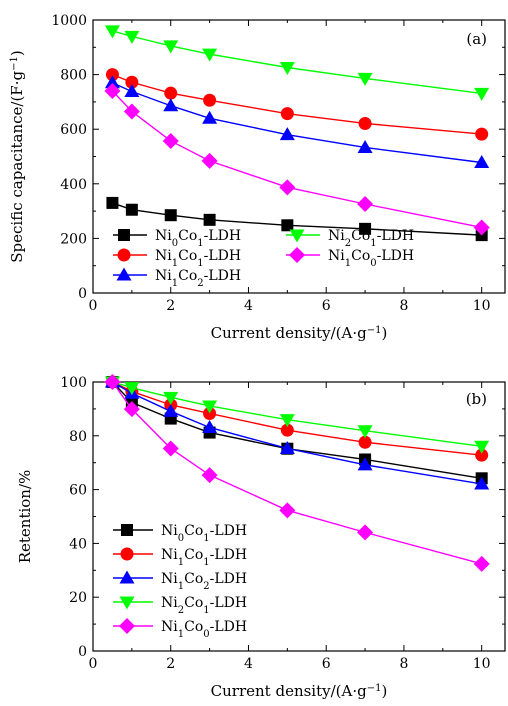 This screenshot has height=706, width=508. I want to click on legend-entry: Ni1Co2-LDH, so click(177, 278).